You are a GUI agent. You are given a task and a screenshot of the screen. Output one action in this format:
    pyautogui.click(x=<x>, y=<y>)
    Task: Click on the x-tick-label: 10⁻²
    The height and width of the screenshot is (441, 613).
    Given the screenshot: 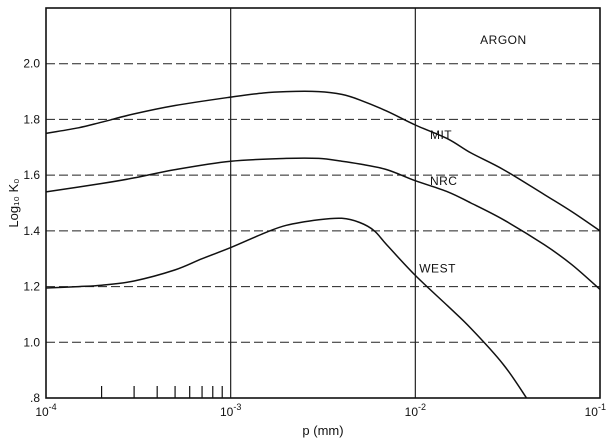 What is the action you would take?
    pyautogui.click(x=415, y=410)
    